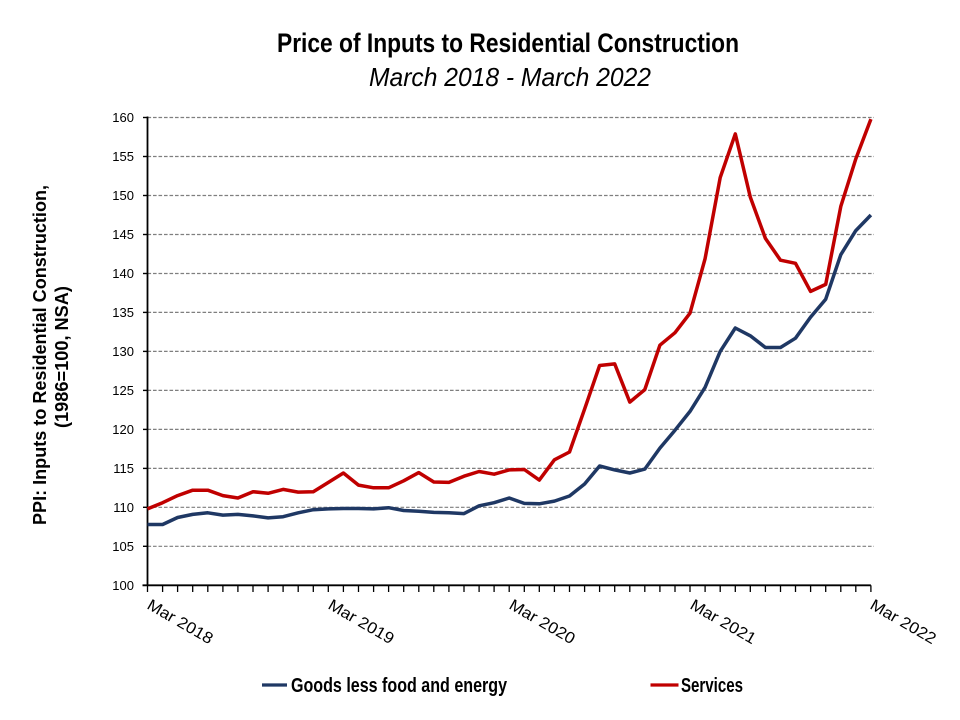 The width and height of the screenshot is (960, 720). I want to click on svg-text: 110, so click(123, 507).